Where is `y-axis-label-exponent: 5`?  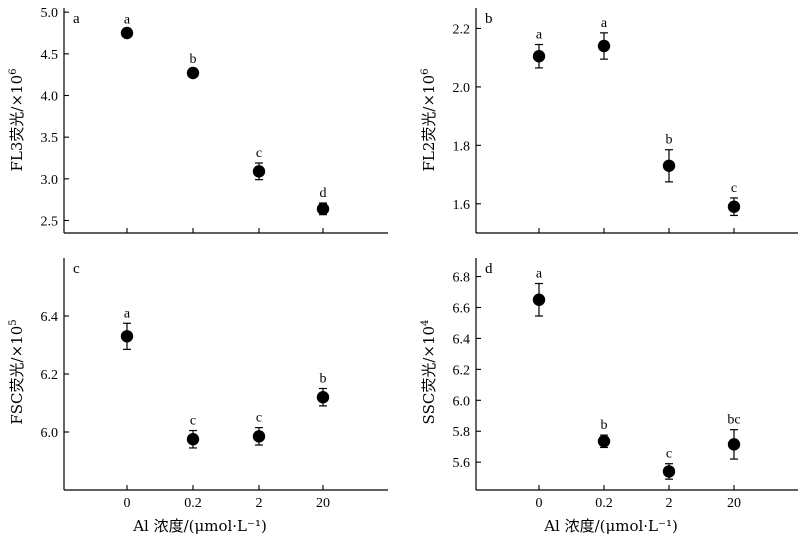 y-axis-label-exponent: 5 is located at coordinates (13, 322).